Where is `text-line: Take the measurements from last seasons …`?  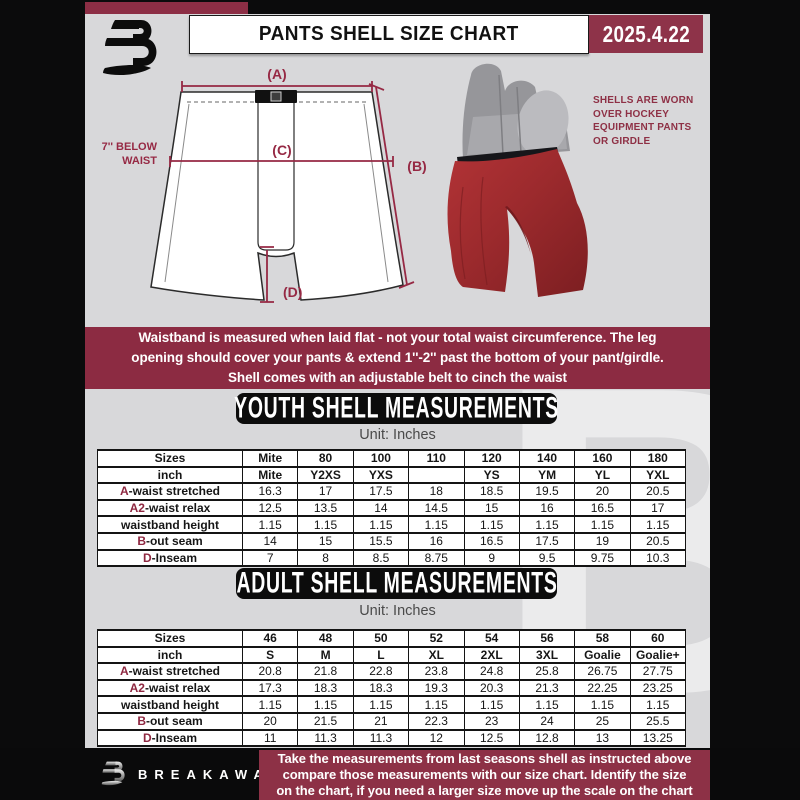 text-line: Take the measurements from last seasons … is located at coordinates (484, 759).